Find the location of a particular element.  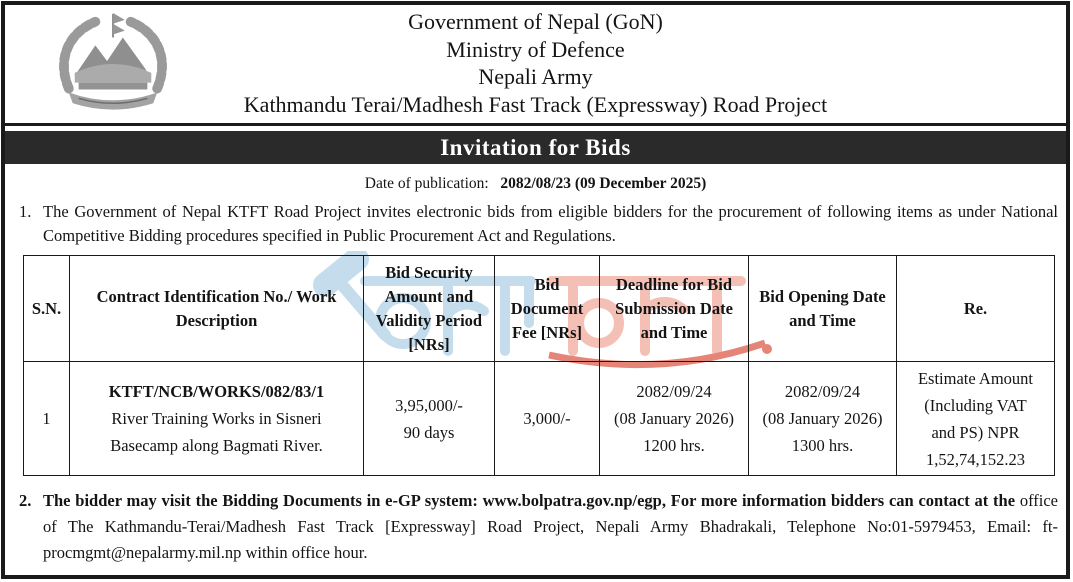

contract-id: KTFT/NCB/WORKS/082/83/1 is located at coordinates (216, 391).